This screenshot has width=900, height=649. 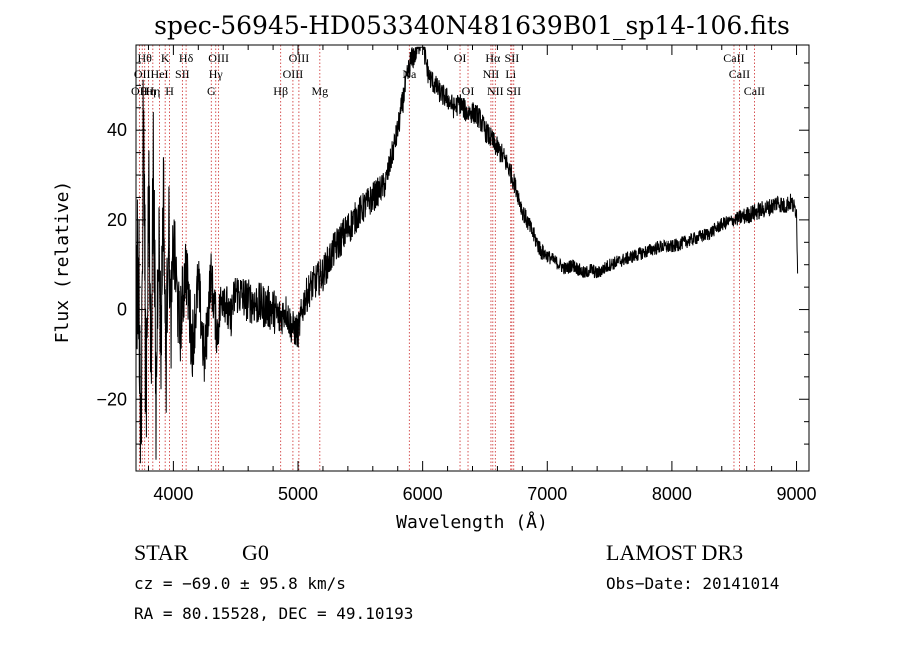 What do you see at coordinates (472, 522) in the screenshot?
I see `x-axis-label: Wavelength (Å)` at bounding box center [472, 522].